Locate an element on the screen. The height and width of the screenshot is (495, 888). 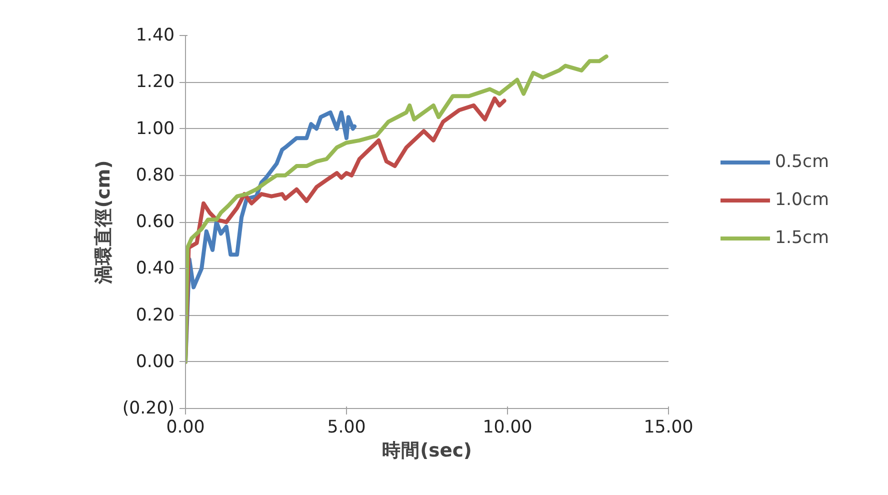
x-tick-label: 15.00 is located at coordinates (669, 428).